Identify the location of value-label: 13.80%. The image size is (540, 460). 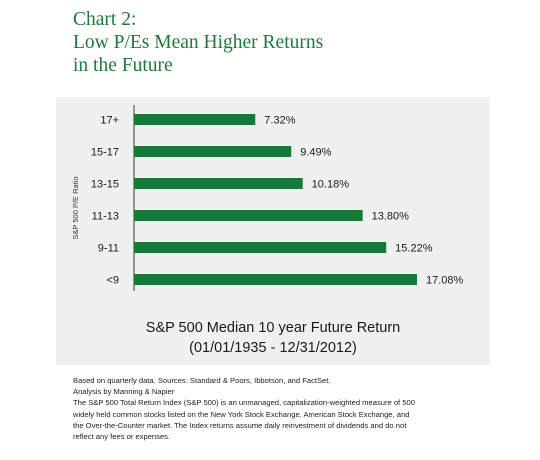
(391, 217).